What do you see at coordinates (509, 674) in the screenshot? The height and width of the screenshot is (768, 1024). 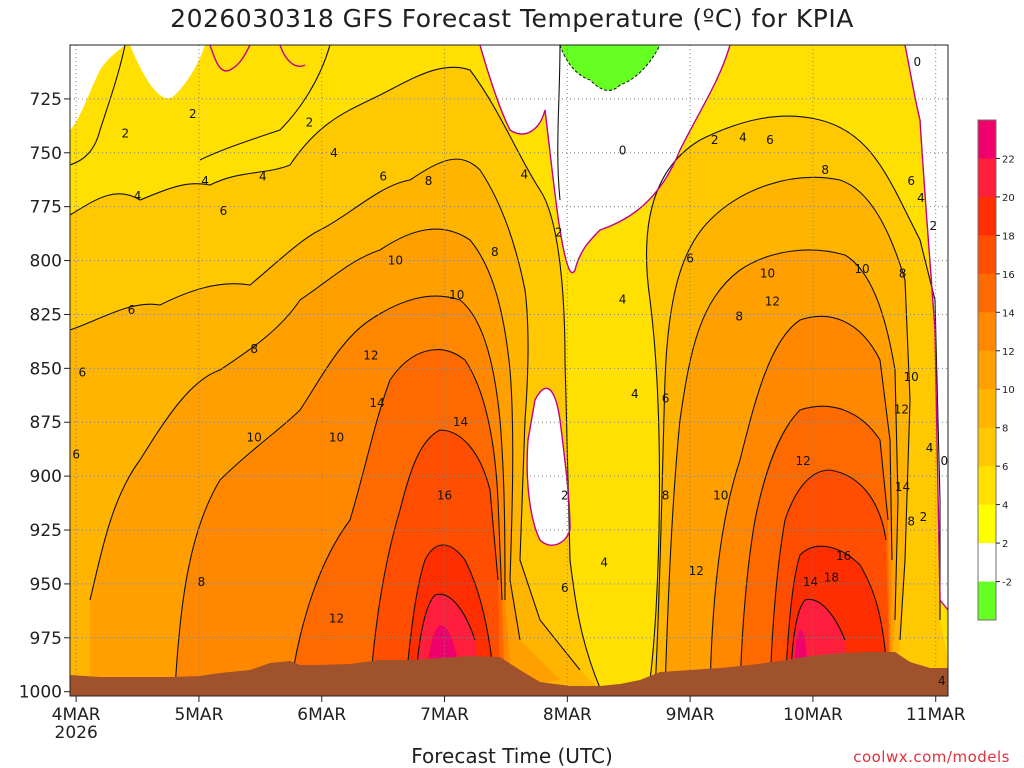 I see `terrain` at bounding box center [509, 674].